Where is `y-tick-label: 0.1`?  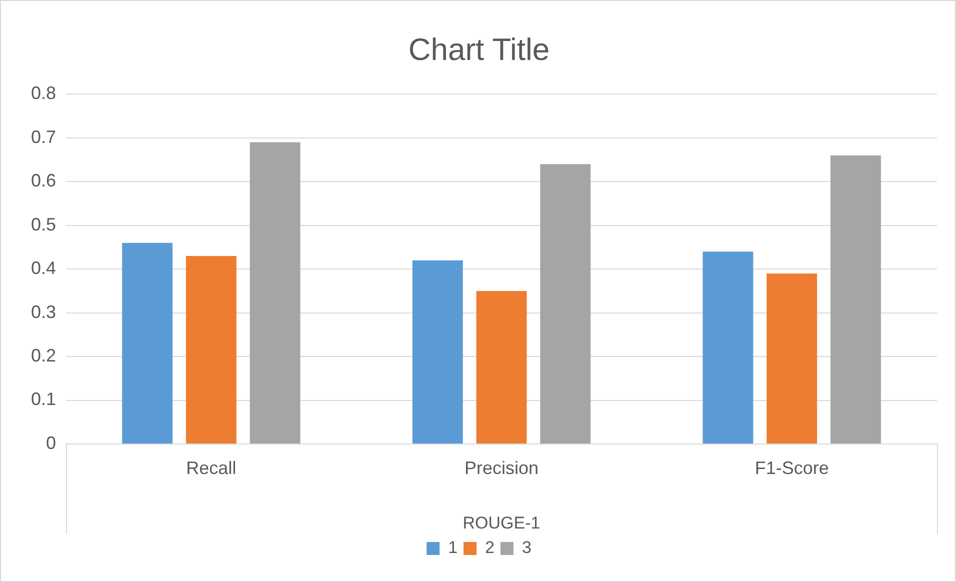
y-tick-label: 0.1 is located at coordinates (43, 399).